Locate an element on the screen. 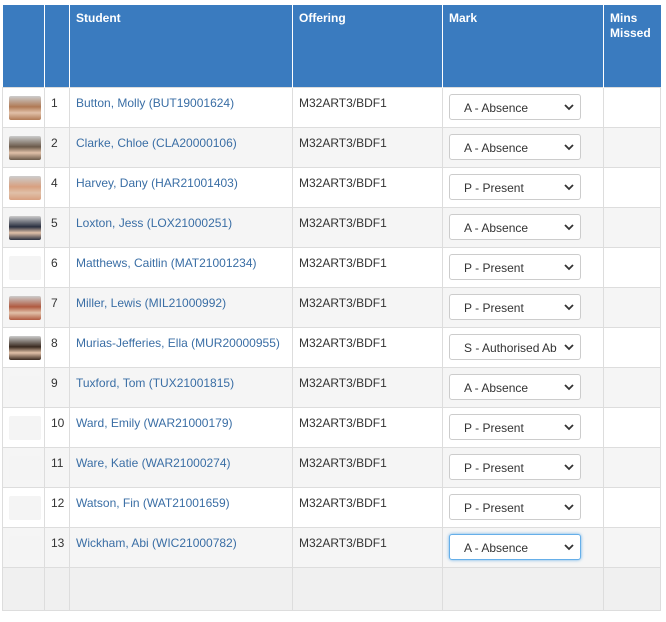  student-link: Ward, Emily (WAR21000179) is located at coordinates (154, 423).